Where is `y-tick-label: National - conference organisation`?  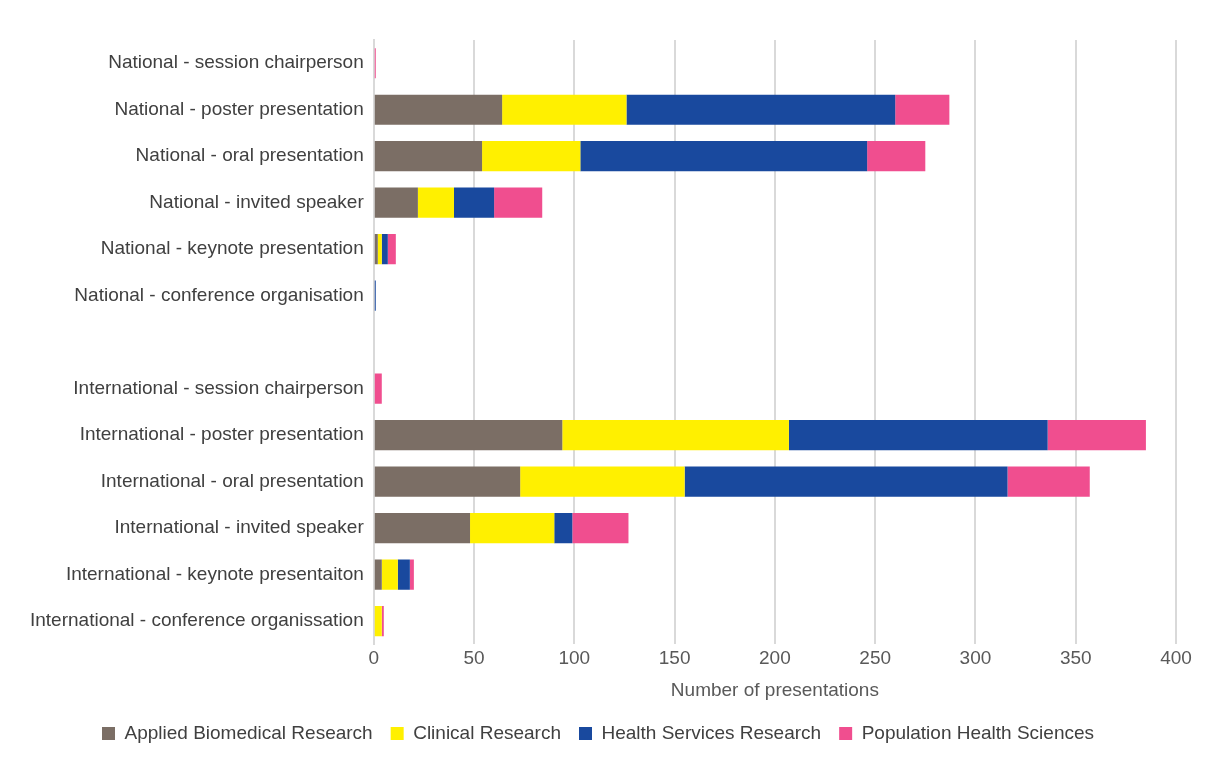 y-tick-label: National - conference organisation is located at coordinates (219, 294).